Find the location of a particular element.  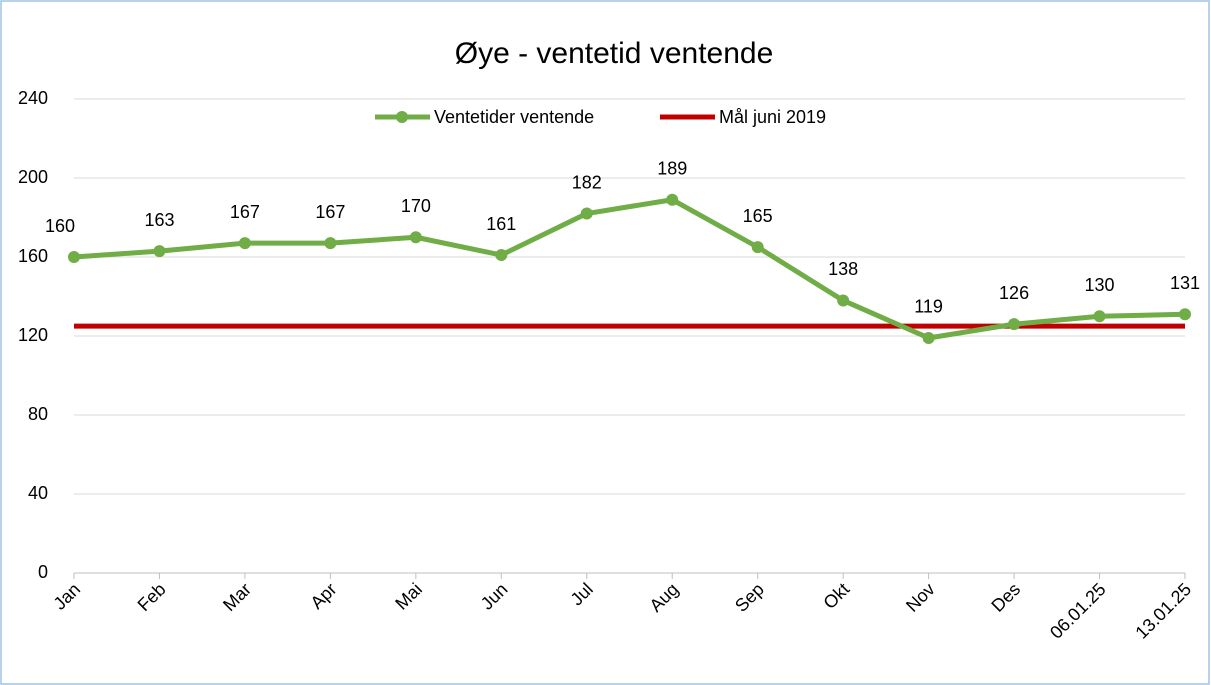

data-label: 138 is located at coordinates (843, 269).